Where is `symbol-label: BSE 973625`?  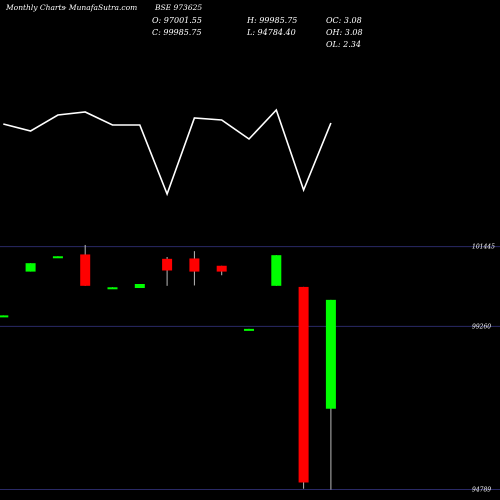
symbol-label: BSE 973625 is located at coordinates (179, 7).